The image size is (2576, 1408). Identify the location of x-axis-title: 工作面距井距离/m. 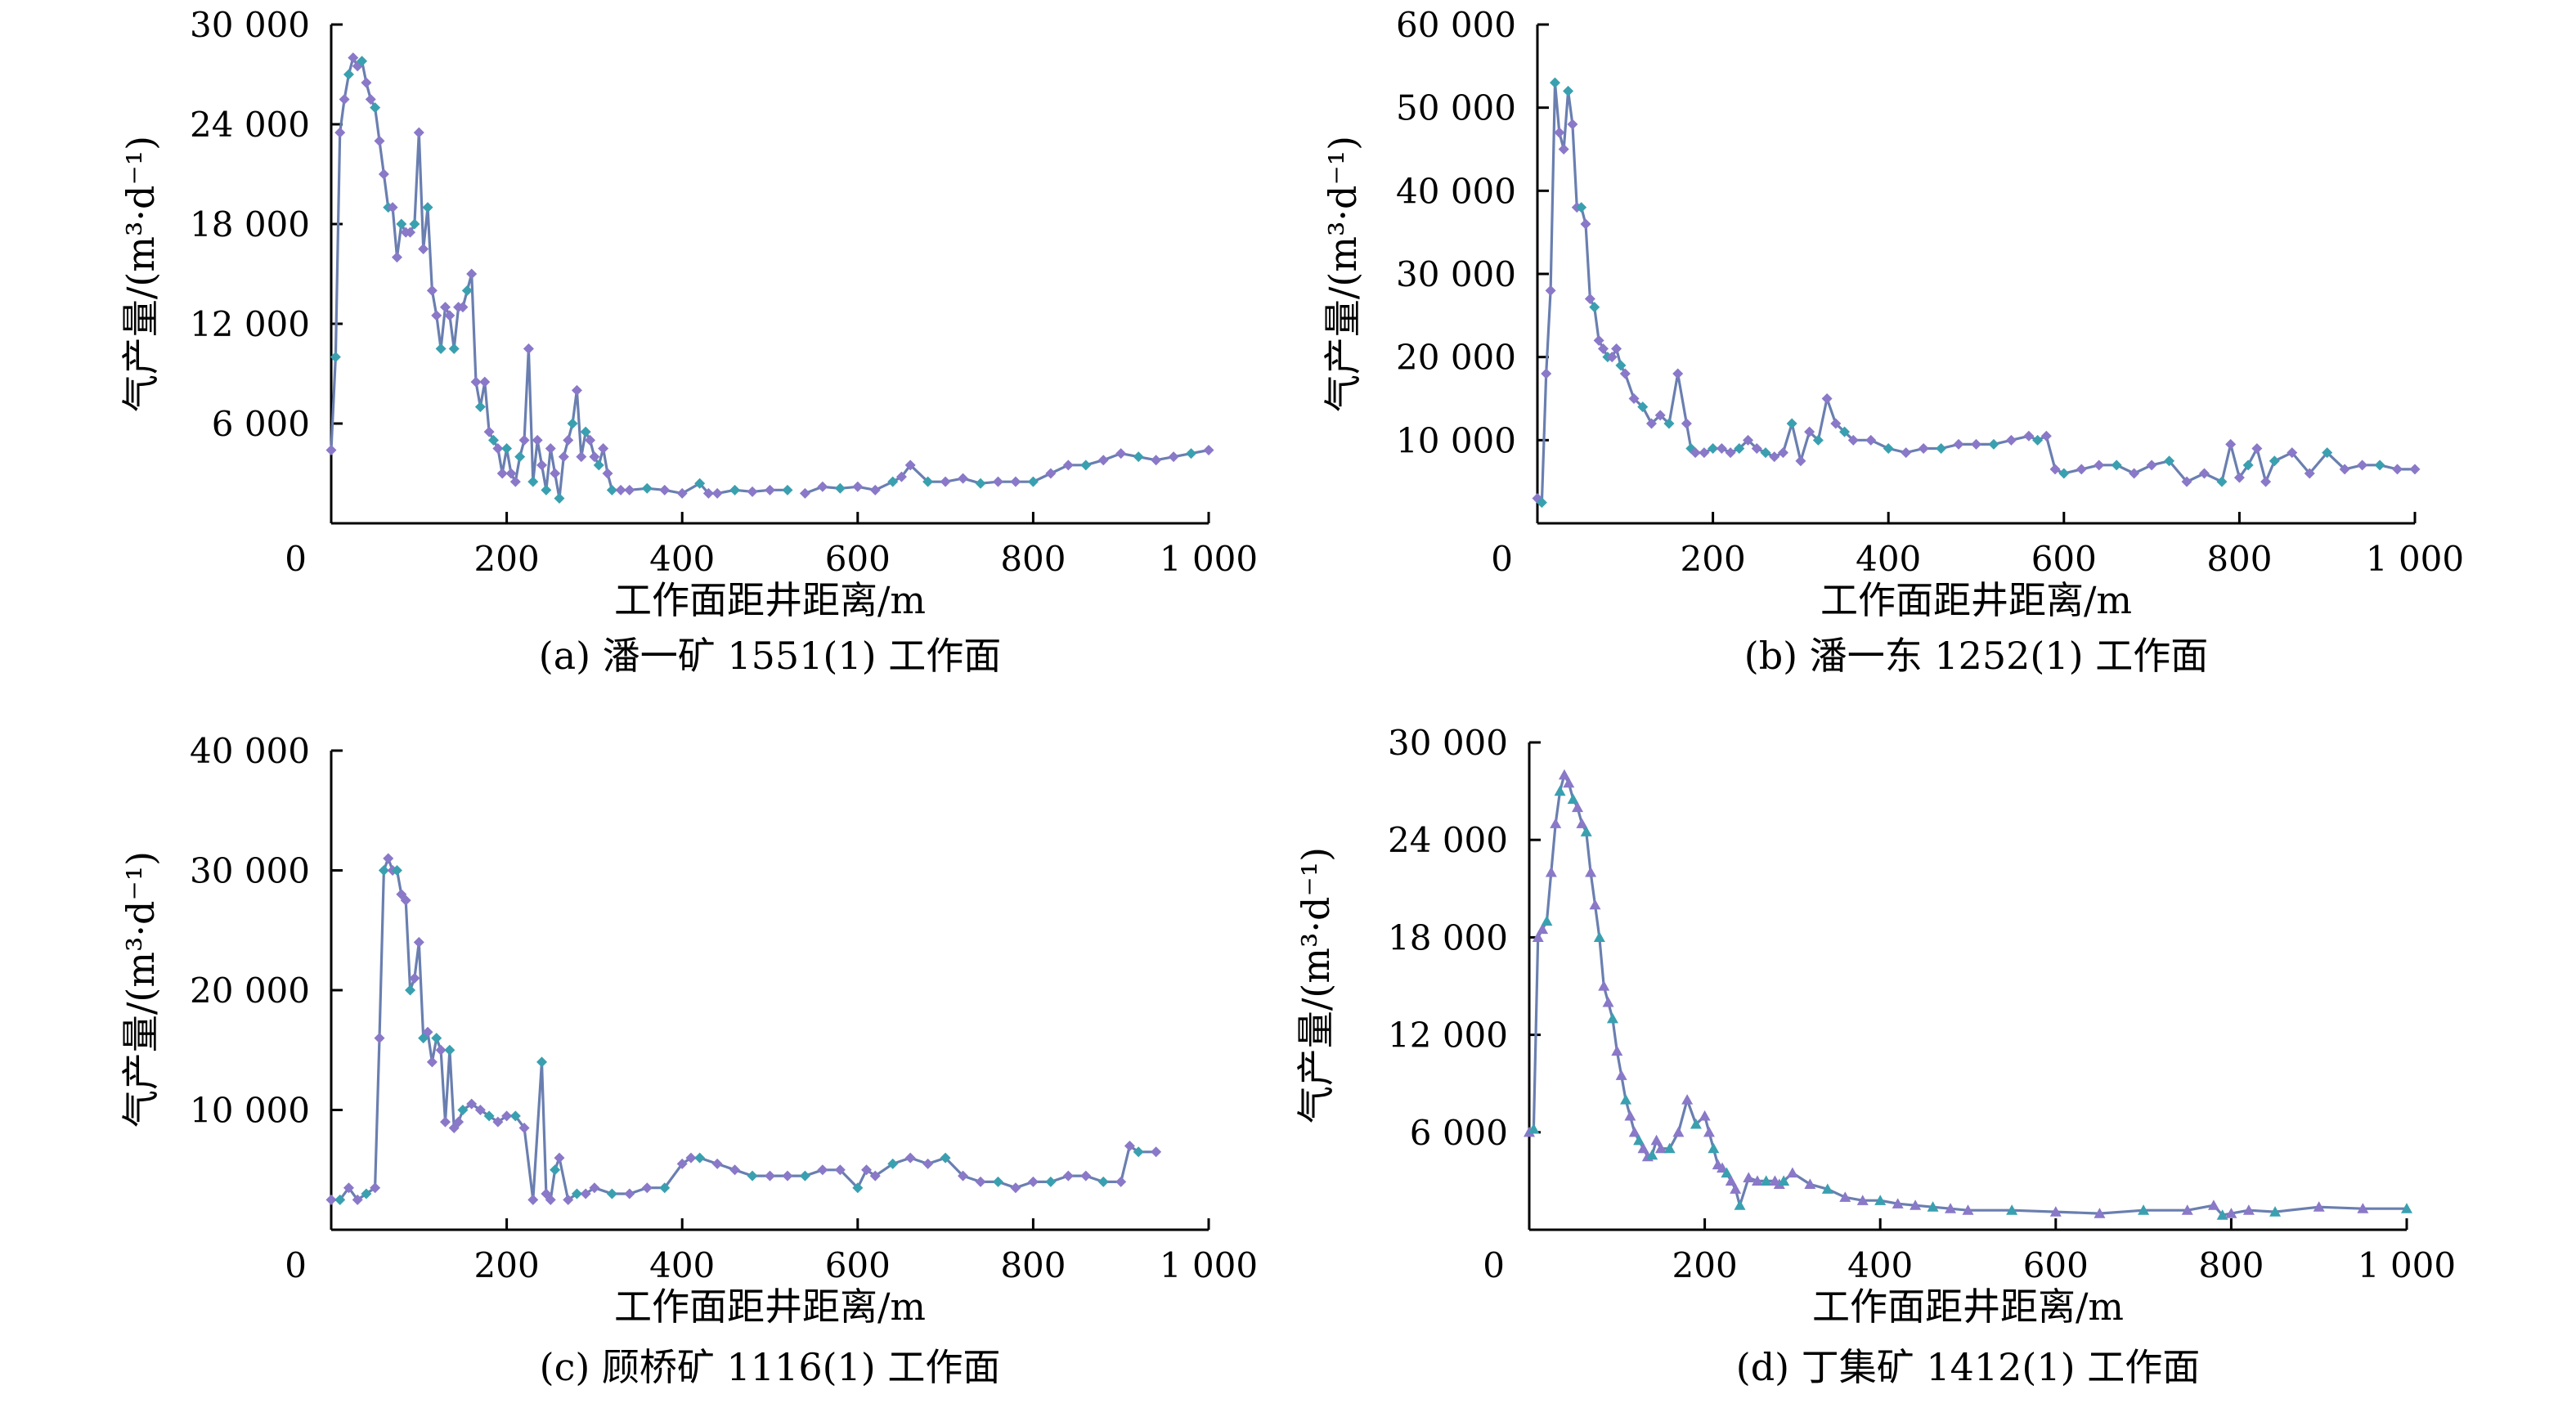
(1976, 600).